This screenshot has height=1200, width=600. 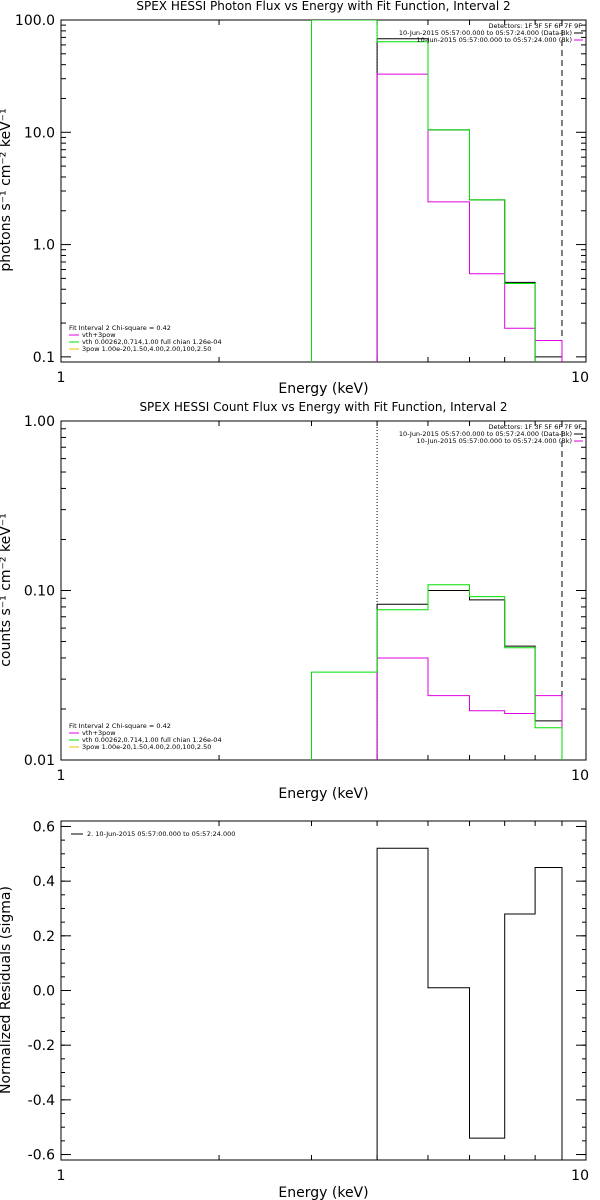 I want to click on y-tick-label: 0.6, so click(x=44, y=827).